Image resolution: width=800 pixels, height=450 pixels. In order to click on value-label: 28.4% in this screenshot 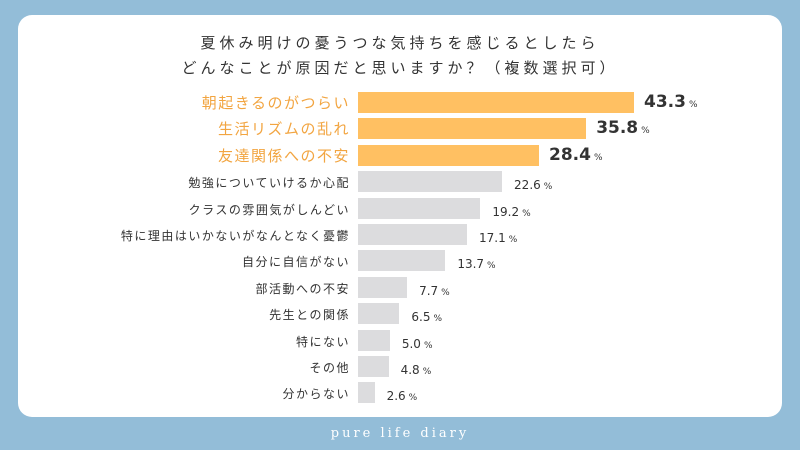, I will do `click(576, 155)`.